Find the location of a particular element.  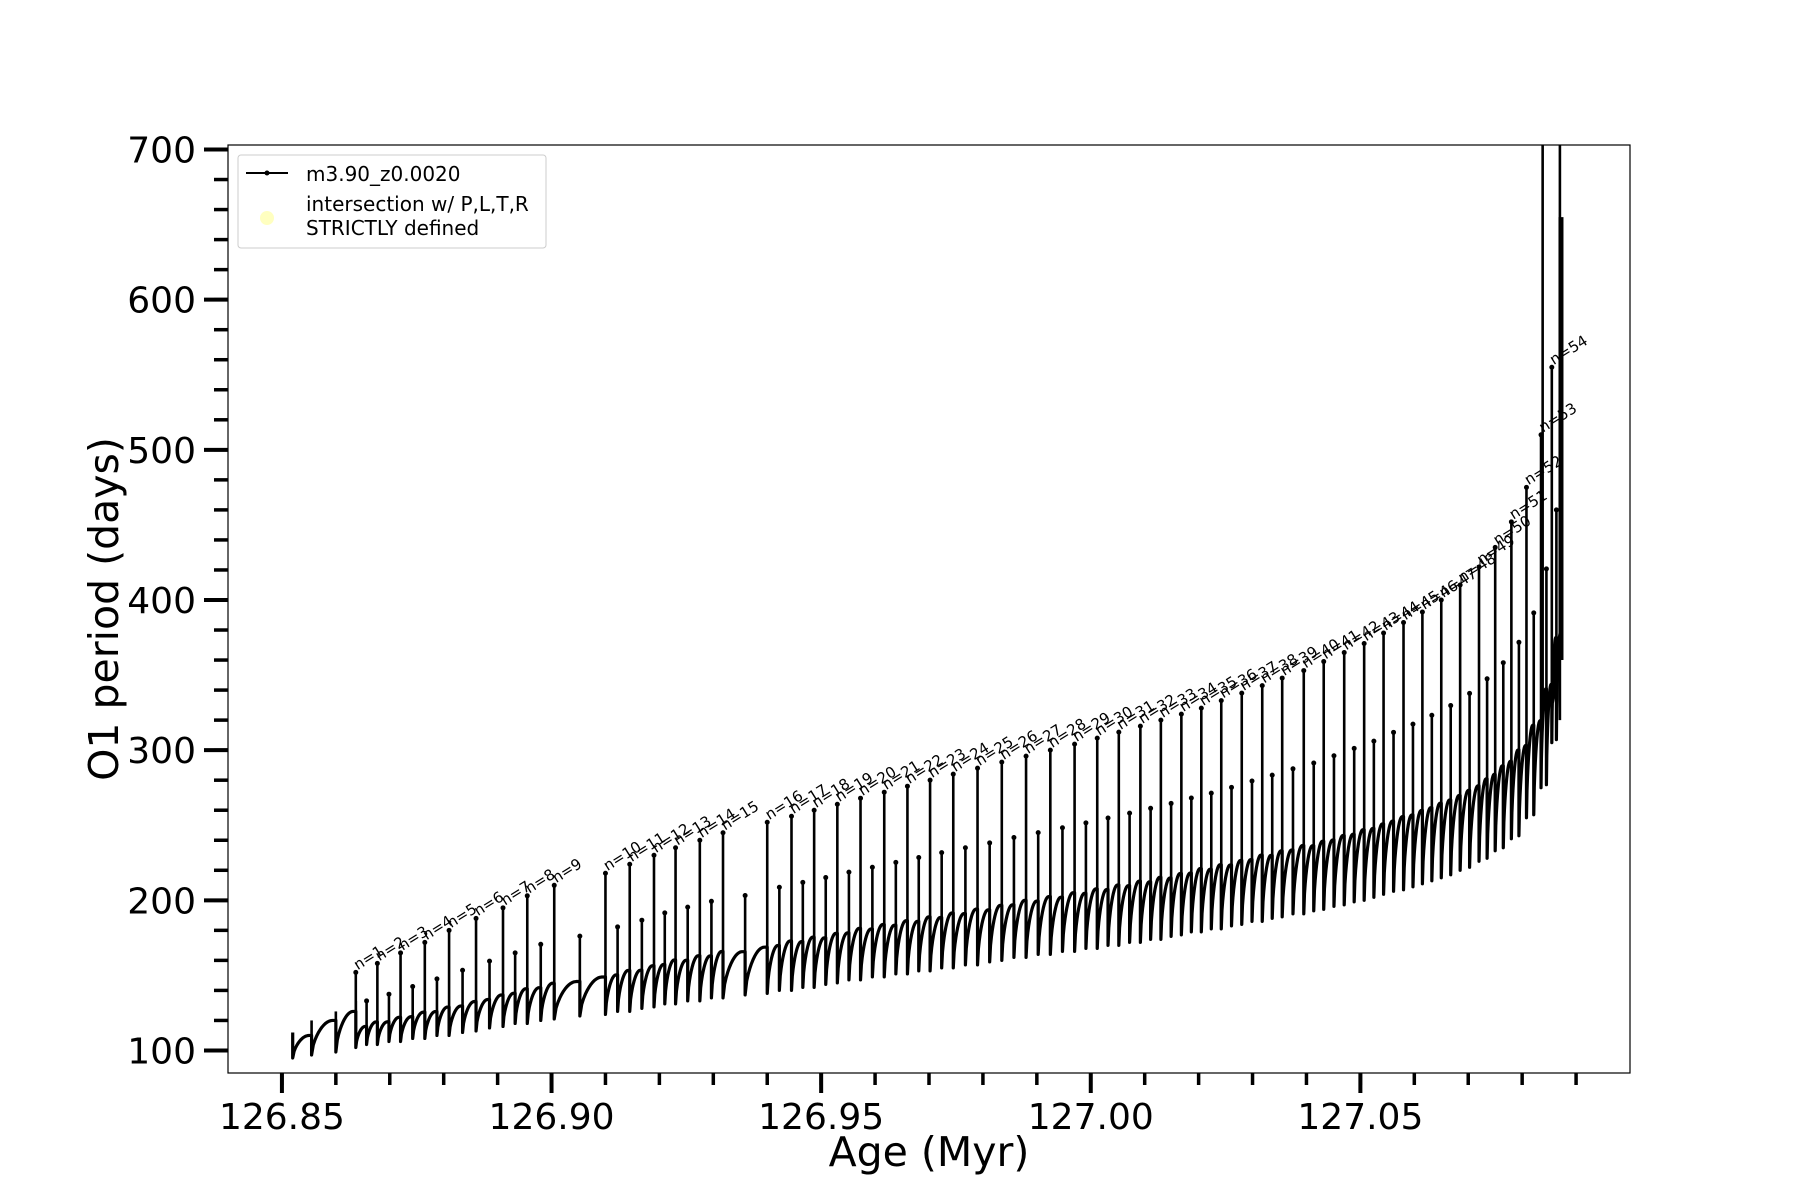

y-tick-label: 100 is located at coordinates (161, 1051).